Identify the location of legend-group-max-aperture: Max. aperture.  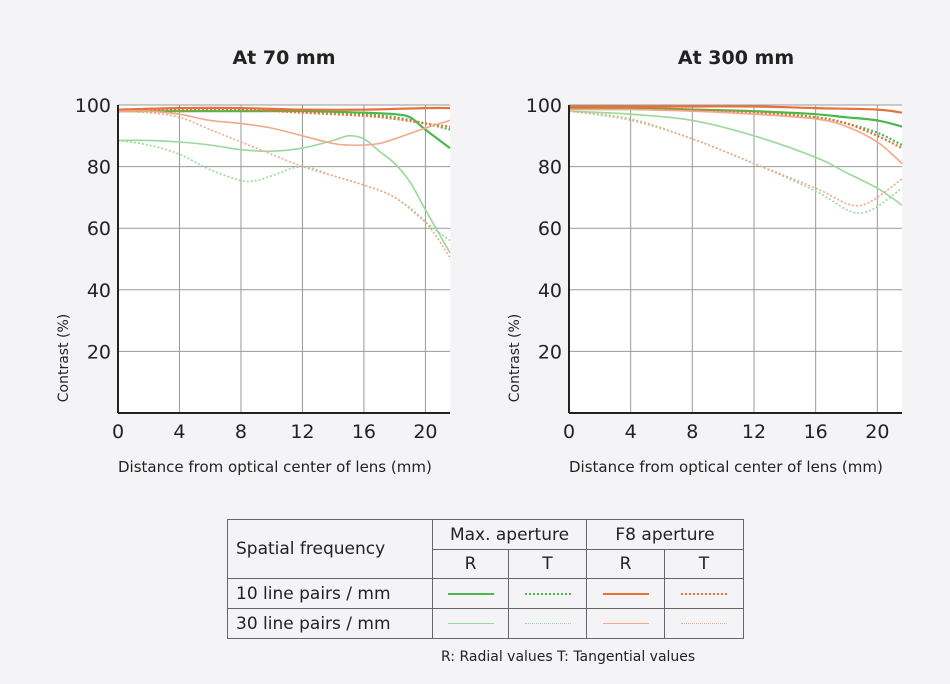
(509, 534).